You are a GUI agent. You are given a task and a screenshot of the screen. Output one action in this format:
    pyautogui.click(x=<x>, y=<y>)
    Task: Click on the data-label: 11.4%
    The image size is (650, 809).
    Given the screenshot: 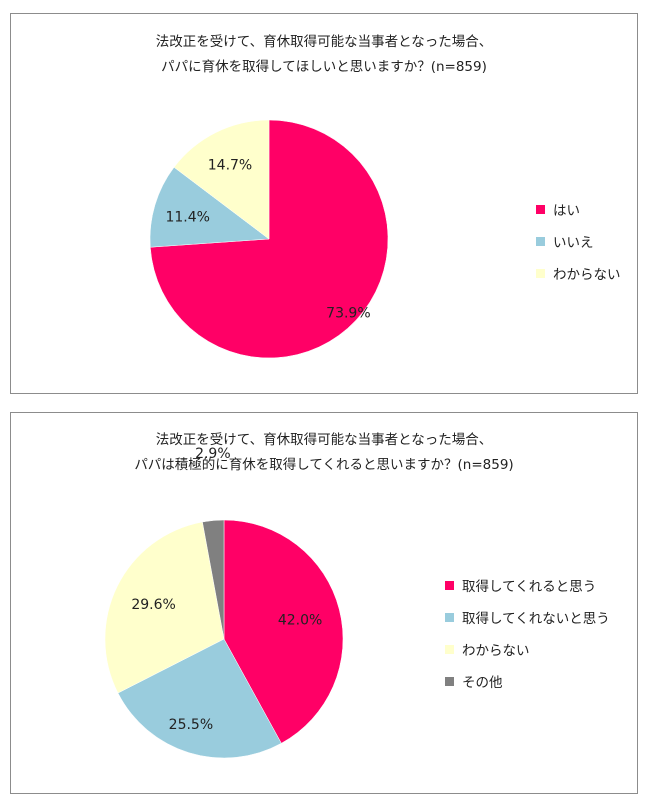 What is the action you would take?
    pyautogui.click(x=187, y=218)
    